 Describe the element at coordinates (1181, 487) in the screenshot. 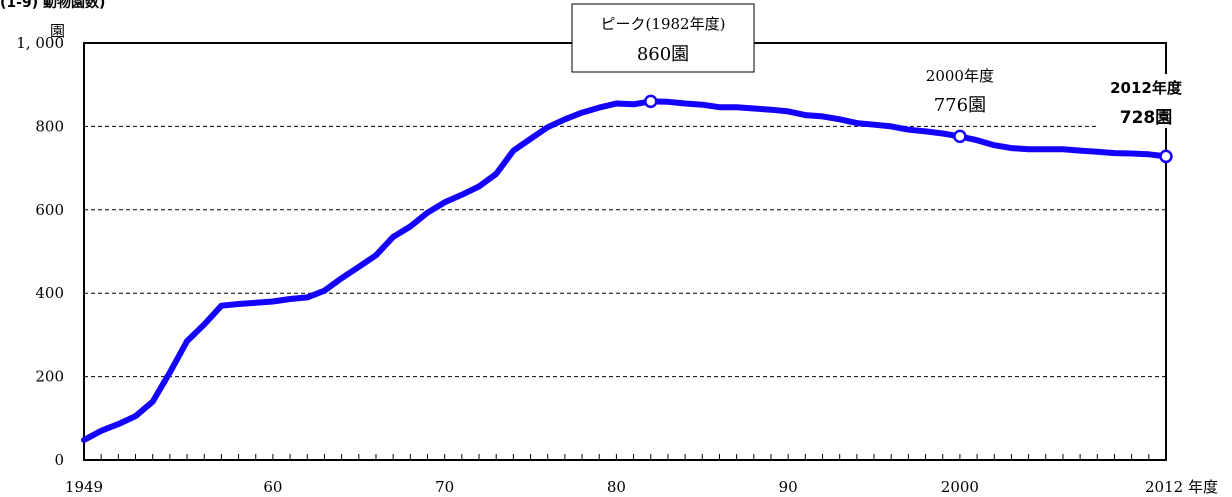

I see `x-tick-label: 2012 年度` at that location.